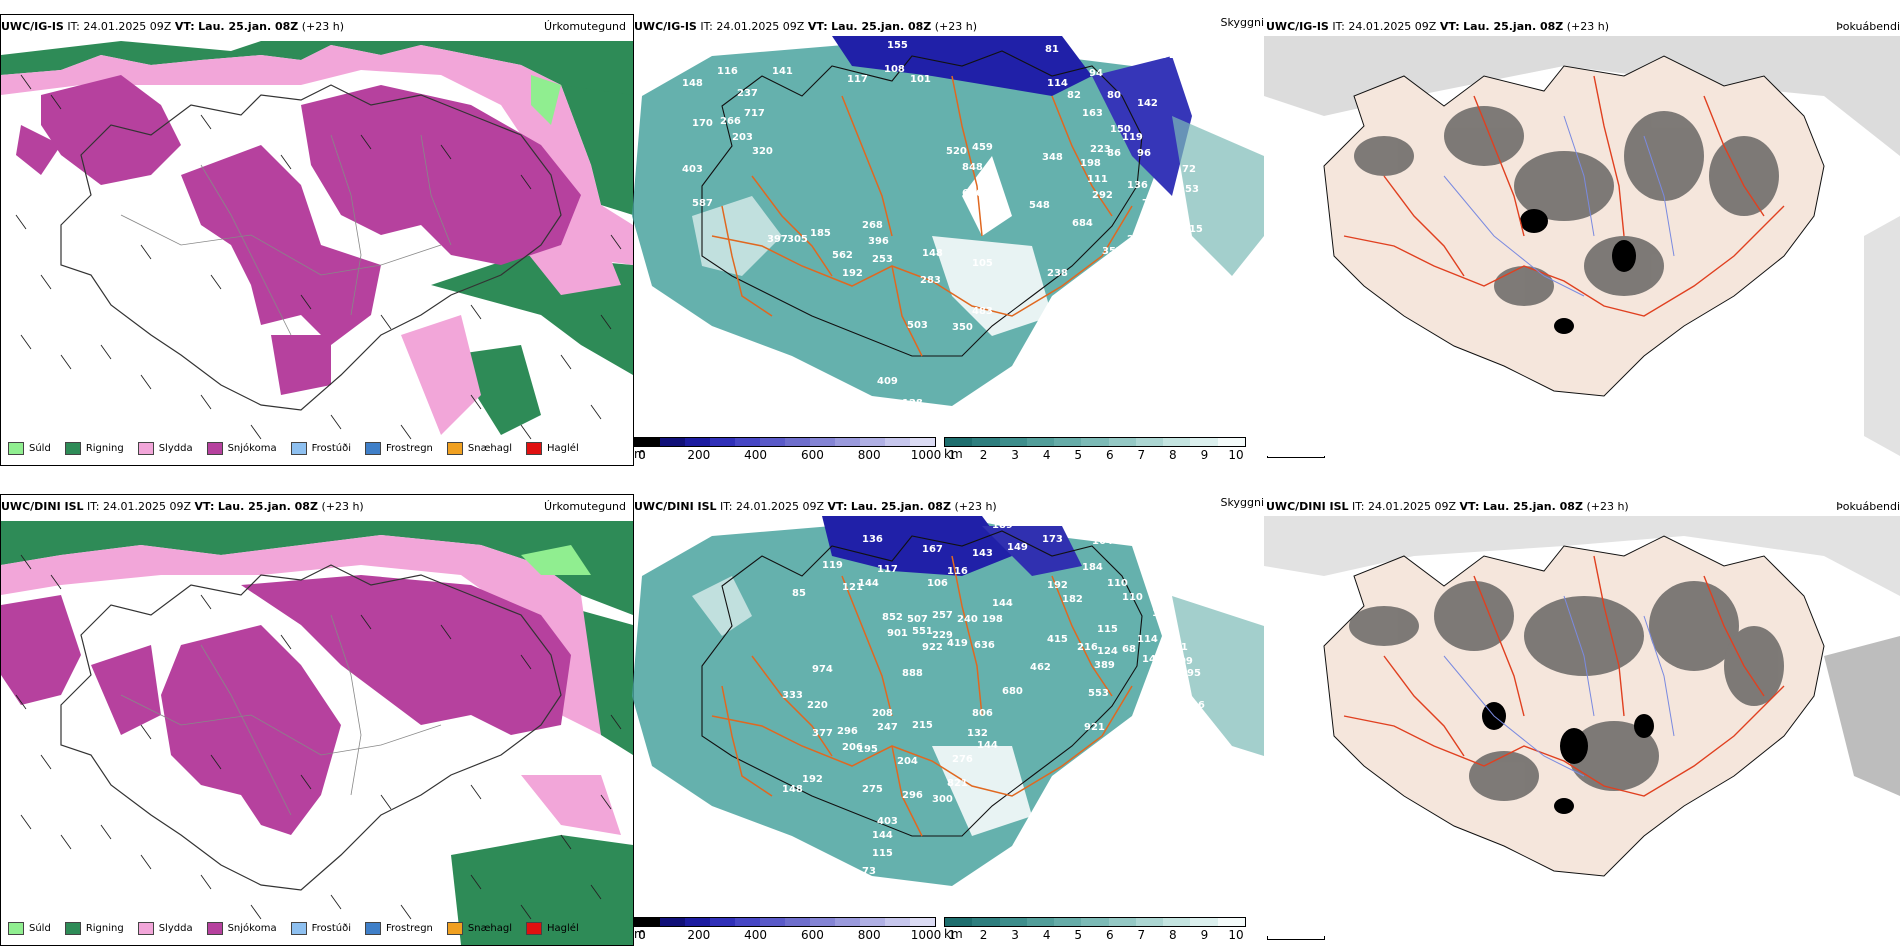 Image resolution: width=1900 pixels, height=950 pixels. Describe the element at coordinates (869, 455) in the screenshot. I see `colorbar-tick-label: 800` at that location.